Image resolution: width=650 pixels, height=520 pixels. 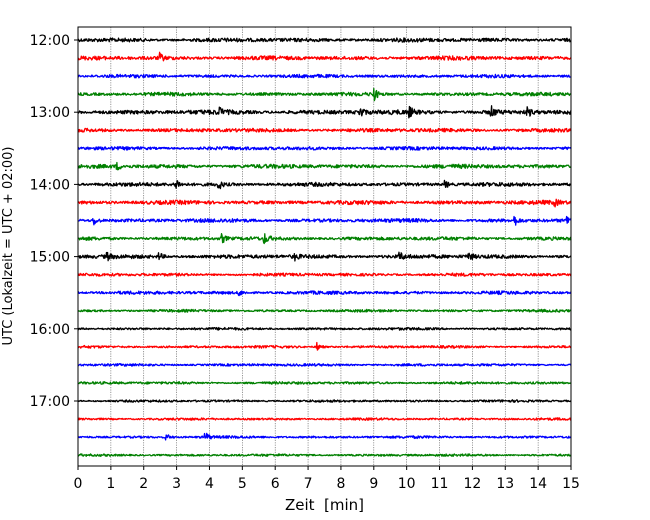 What do you see at coordinates (407, 484) in the screenshot?
I see `x-tick-label: 10` at bounding box center [407, 484].